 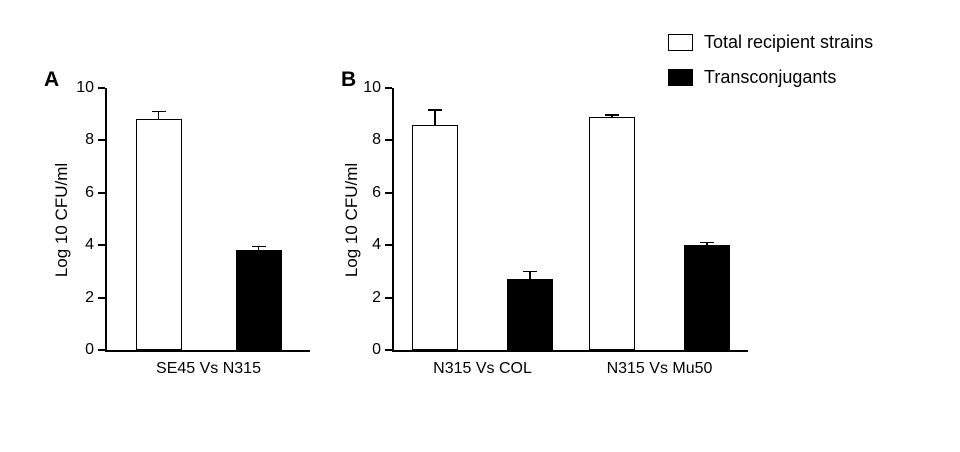 What do you see at coordinates (789, 42) in the screenshot?
I see `legend-label-total-recipient: Total recipient strains` at bounding box center [789, 42].